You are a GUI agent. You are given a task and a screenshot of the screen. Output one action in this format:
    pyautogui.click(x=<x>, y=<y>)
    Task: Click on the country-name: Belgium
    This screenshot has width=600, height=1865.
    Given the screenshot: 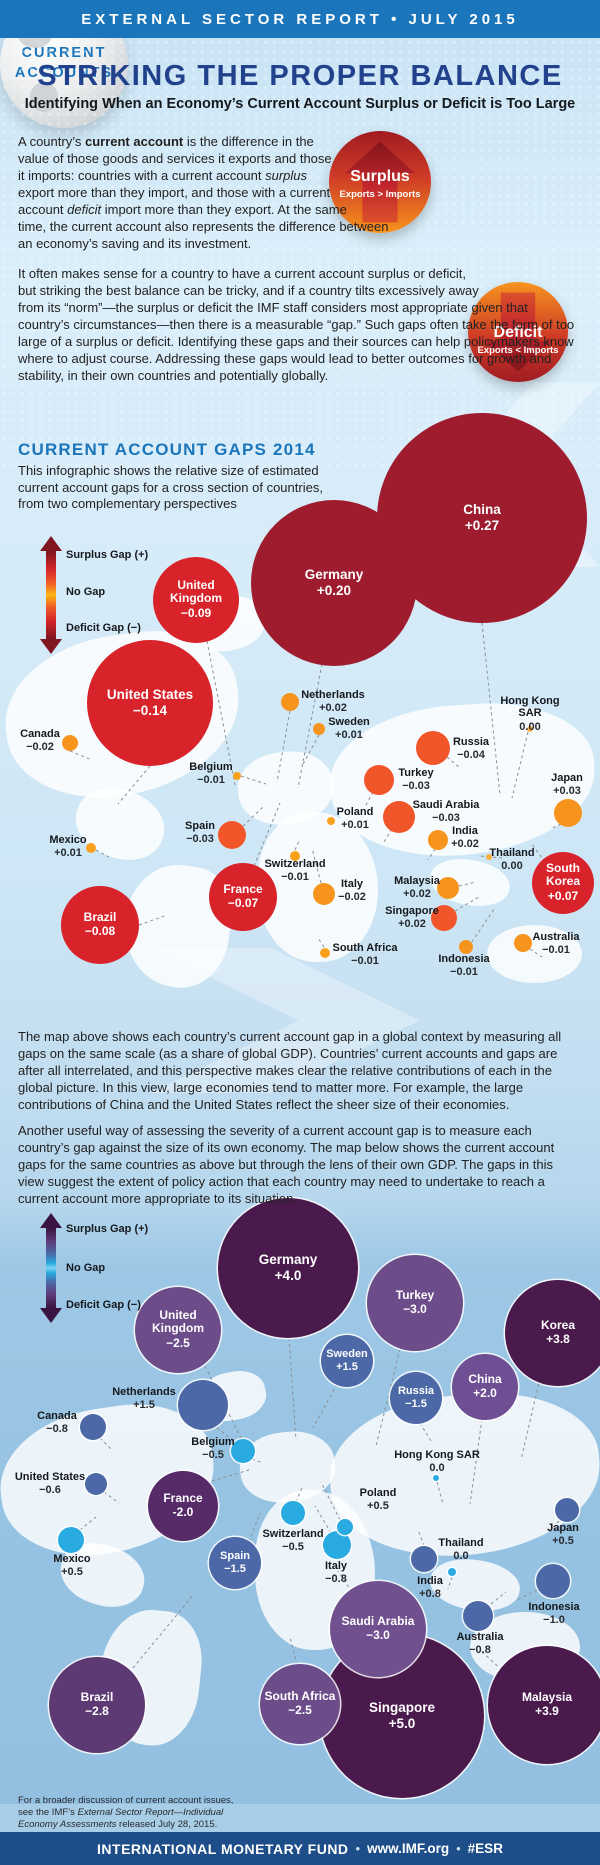 What is the action you would take?
    pyautogui.click(x=213, y=1442)
    